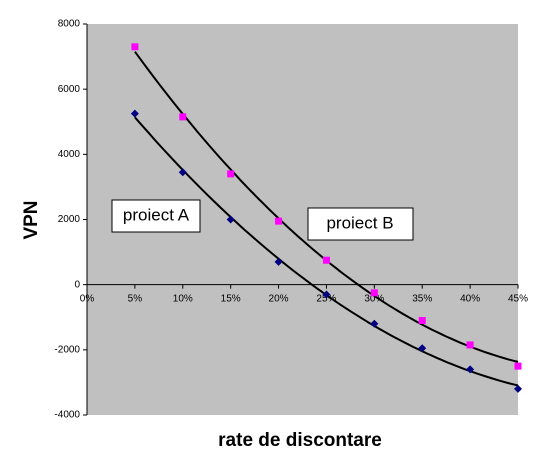 This screenshot has height=470, width=546. What do you see at coordinates (67, 349) in the screenshot?
I see `y-tick-label: -2000` at bounding box center [67, 349].